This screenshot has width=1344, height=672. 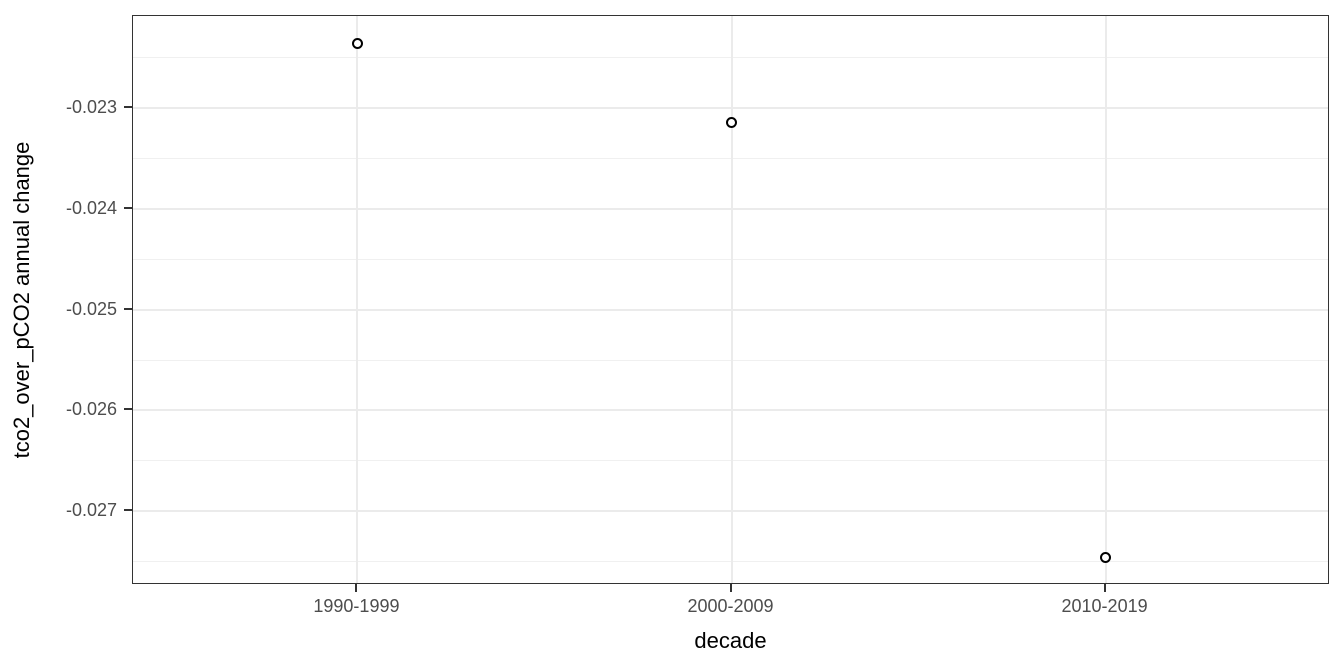 What do you see at coordinates (91, 106) in the screenshot?
I see `y-axis-tick-label: -0.023` at bounding box center [91, 106].